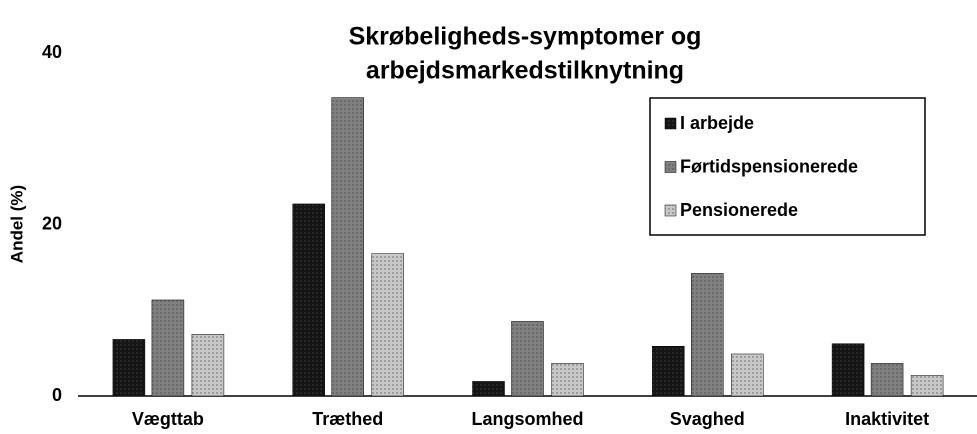 Image resolution: width=977 pixels, height=434 pixels. What do you see at coordinates (707, 419) in the screenshot?
I see `x-tick-label: Svaghed` at bounding box center [707, 419].